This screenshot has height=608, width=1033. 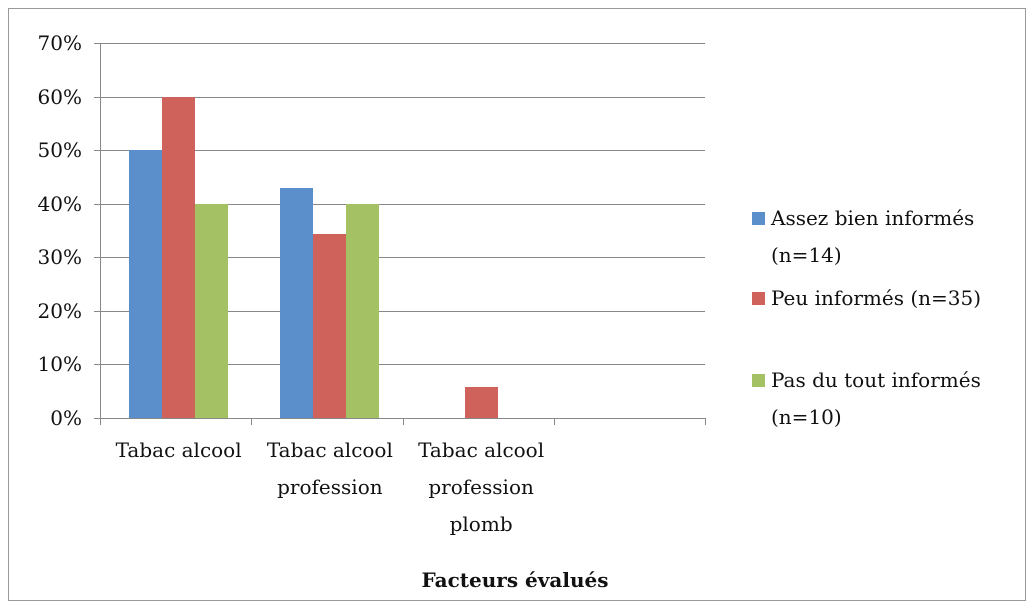 I want to click on y-tick-label: 60%, so click(x=59, y=96).